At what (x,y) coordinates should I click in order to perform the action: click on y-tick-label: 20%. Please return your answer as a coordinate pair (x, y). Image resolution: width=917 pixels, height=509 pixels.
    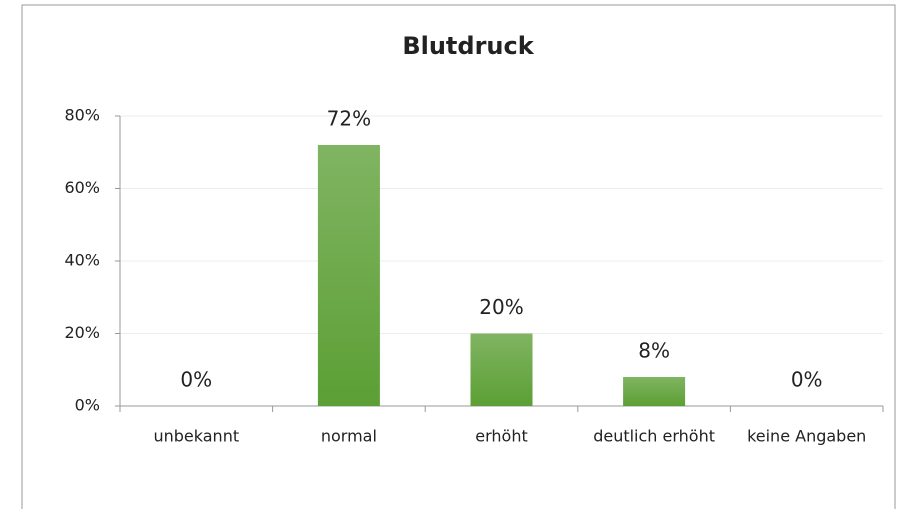
    Looking at the image, I should click on (82, 332).